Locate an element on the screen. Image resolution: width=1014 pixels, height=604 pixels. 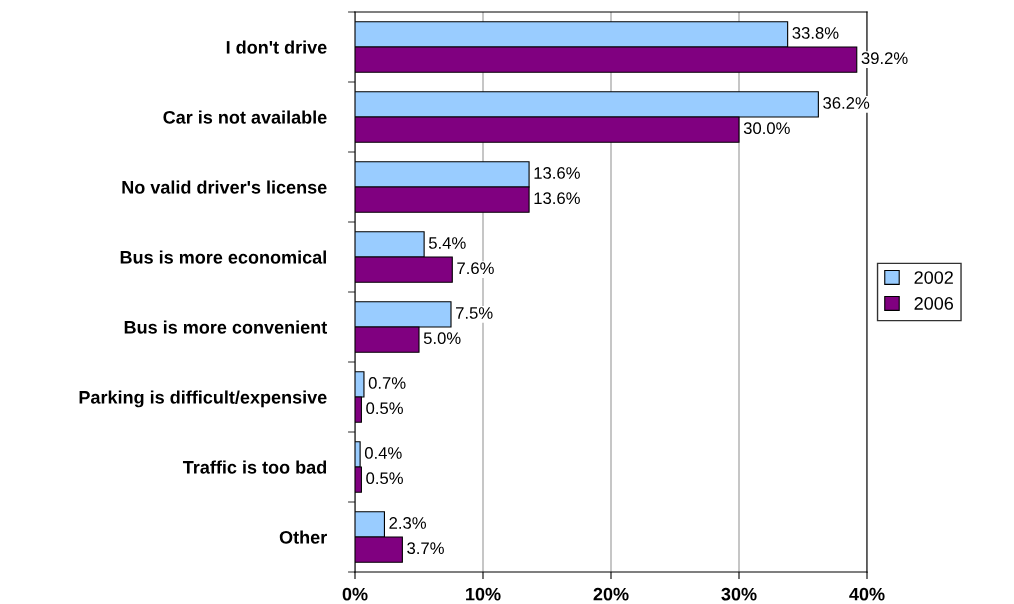
data-label: 7.5% is located at coordinates (474, 313).